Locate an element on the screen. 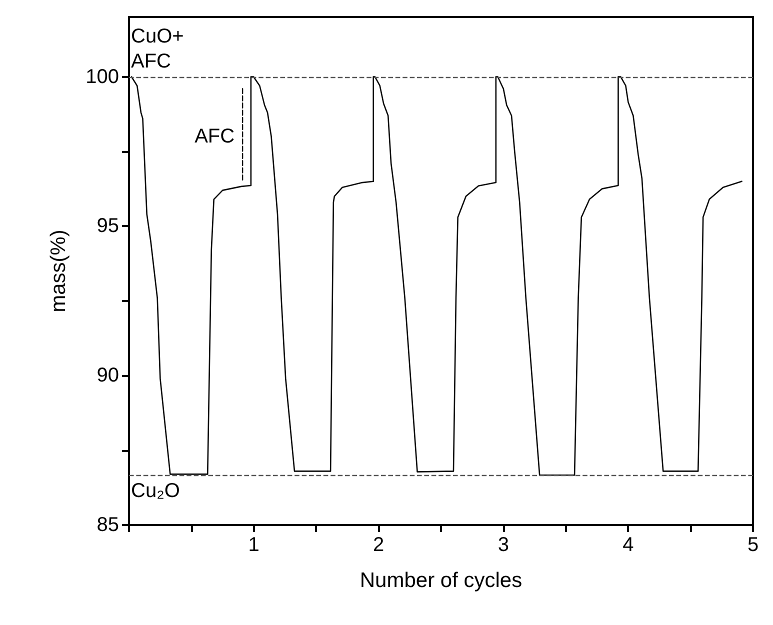 The image size is (773, 625). ref-line-label: CuO+ AFC is located at coordinates (157, 48).